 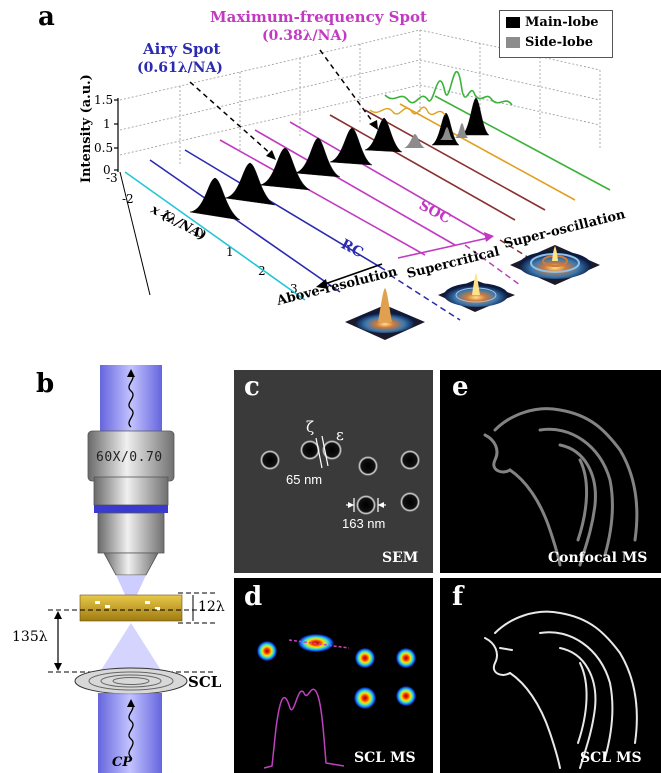 I want to click on scl-ms-caption-f: SCL MS, so click(x=611, y=758).